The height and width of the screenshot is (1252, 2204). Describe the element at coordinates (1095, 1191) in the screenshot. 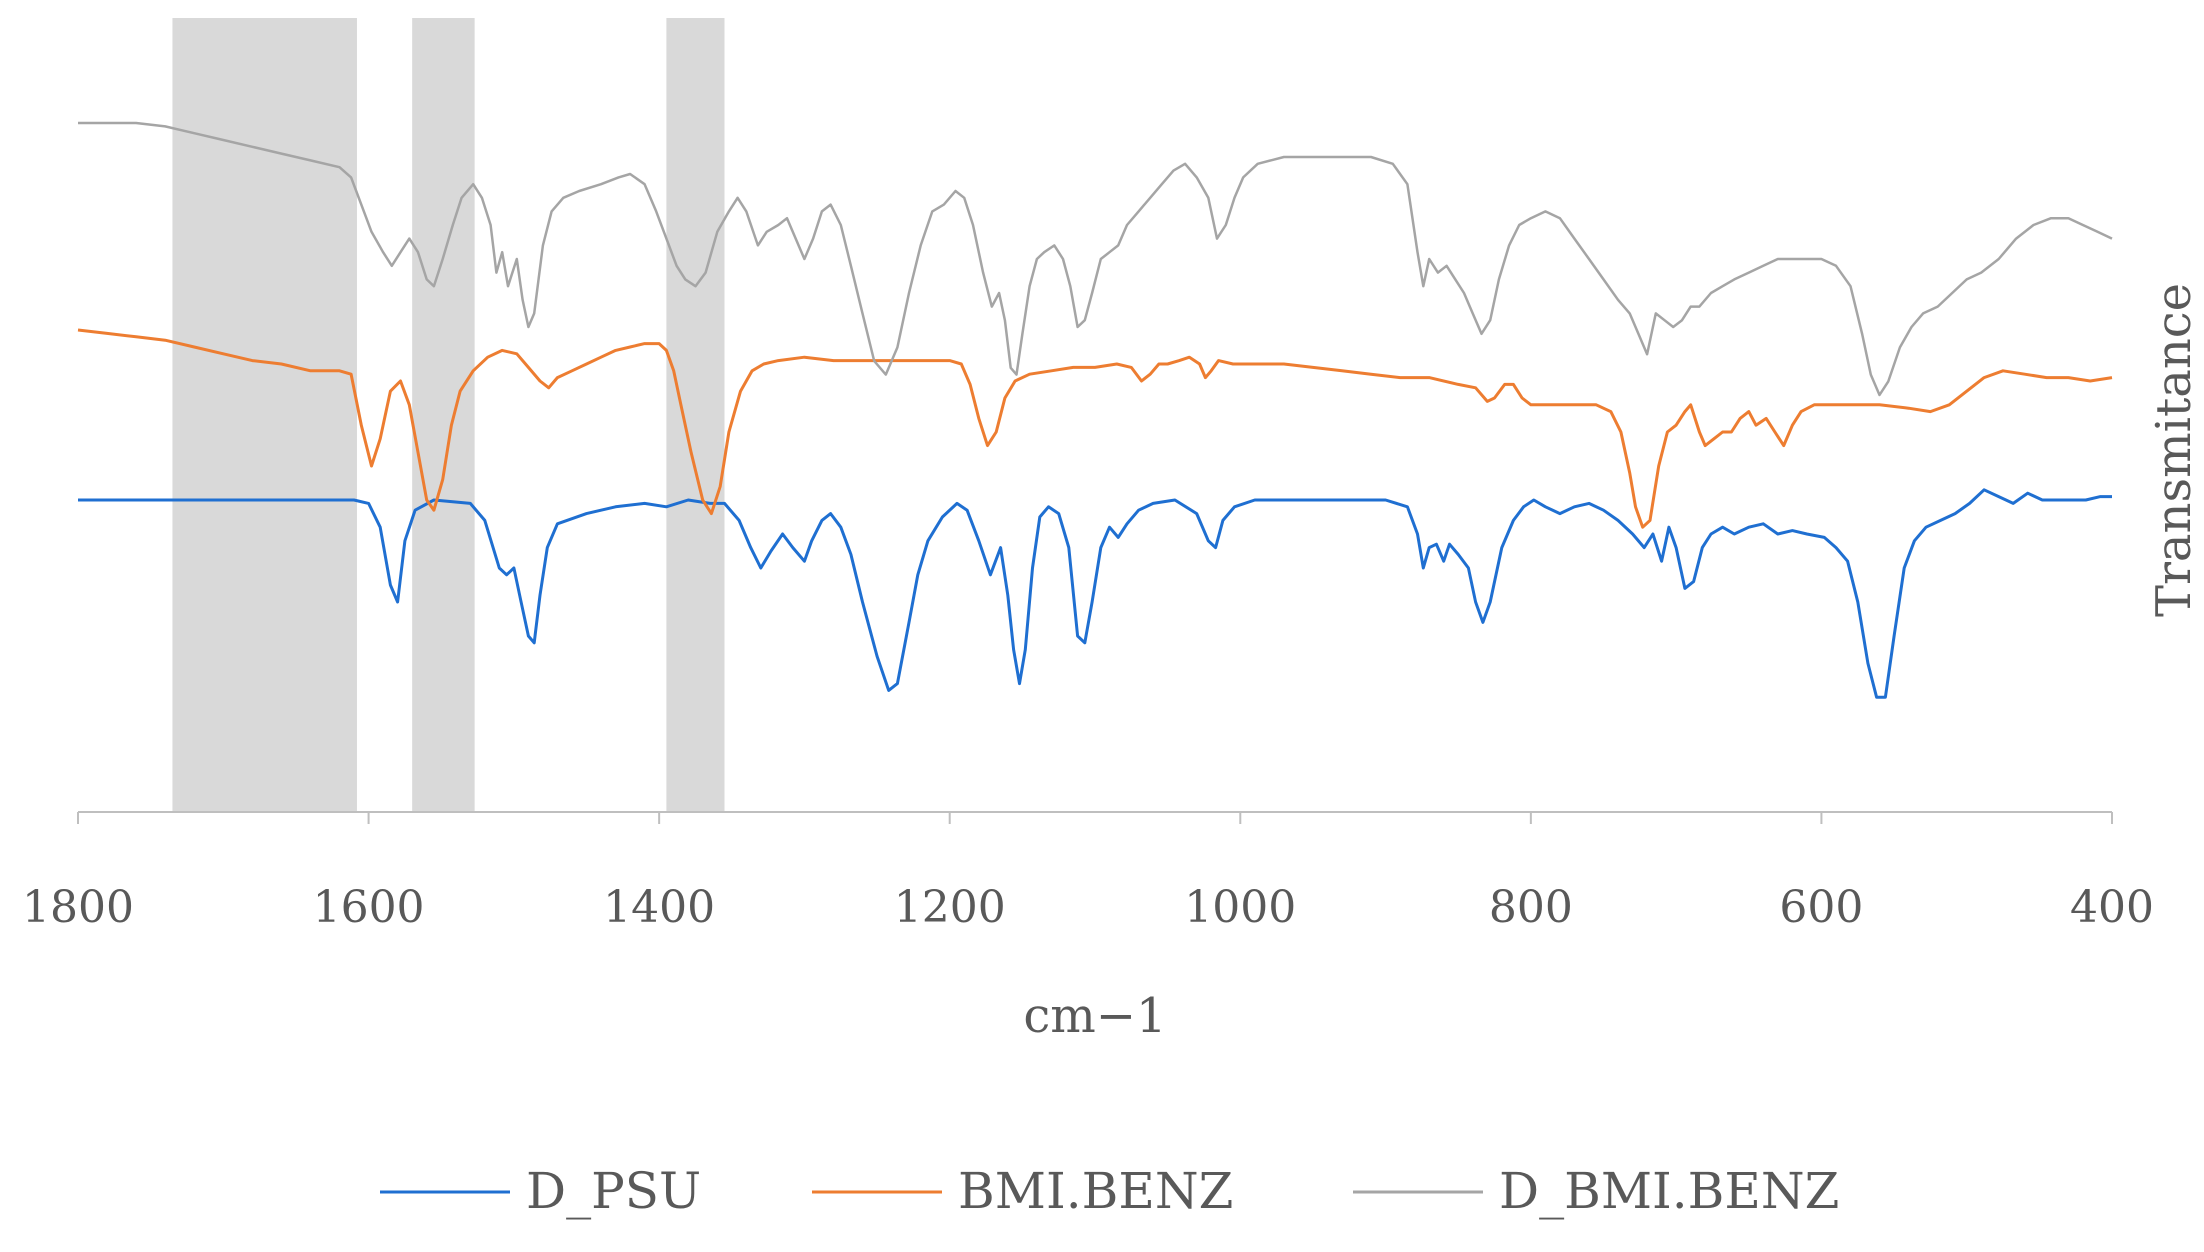

I see `legend-label-bmi-benz: BMI.BENZ` at that location.